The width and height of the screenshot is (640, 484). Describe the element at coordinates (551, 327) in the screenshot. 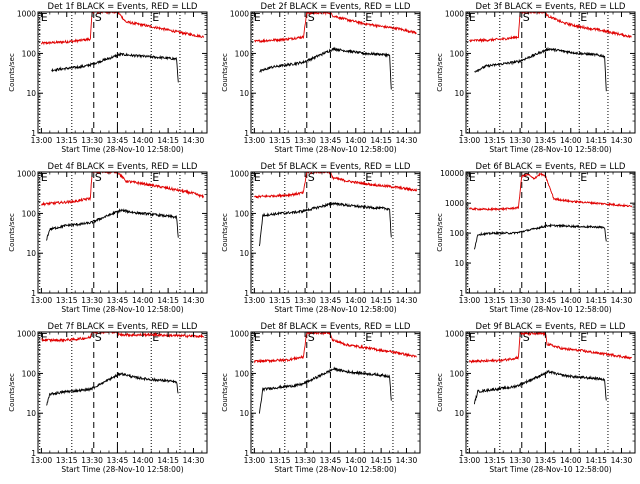

I see `chart-title: Det 9f BLACK = Events, RED = LLD` at that location.